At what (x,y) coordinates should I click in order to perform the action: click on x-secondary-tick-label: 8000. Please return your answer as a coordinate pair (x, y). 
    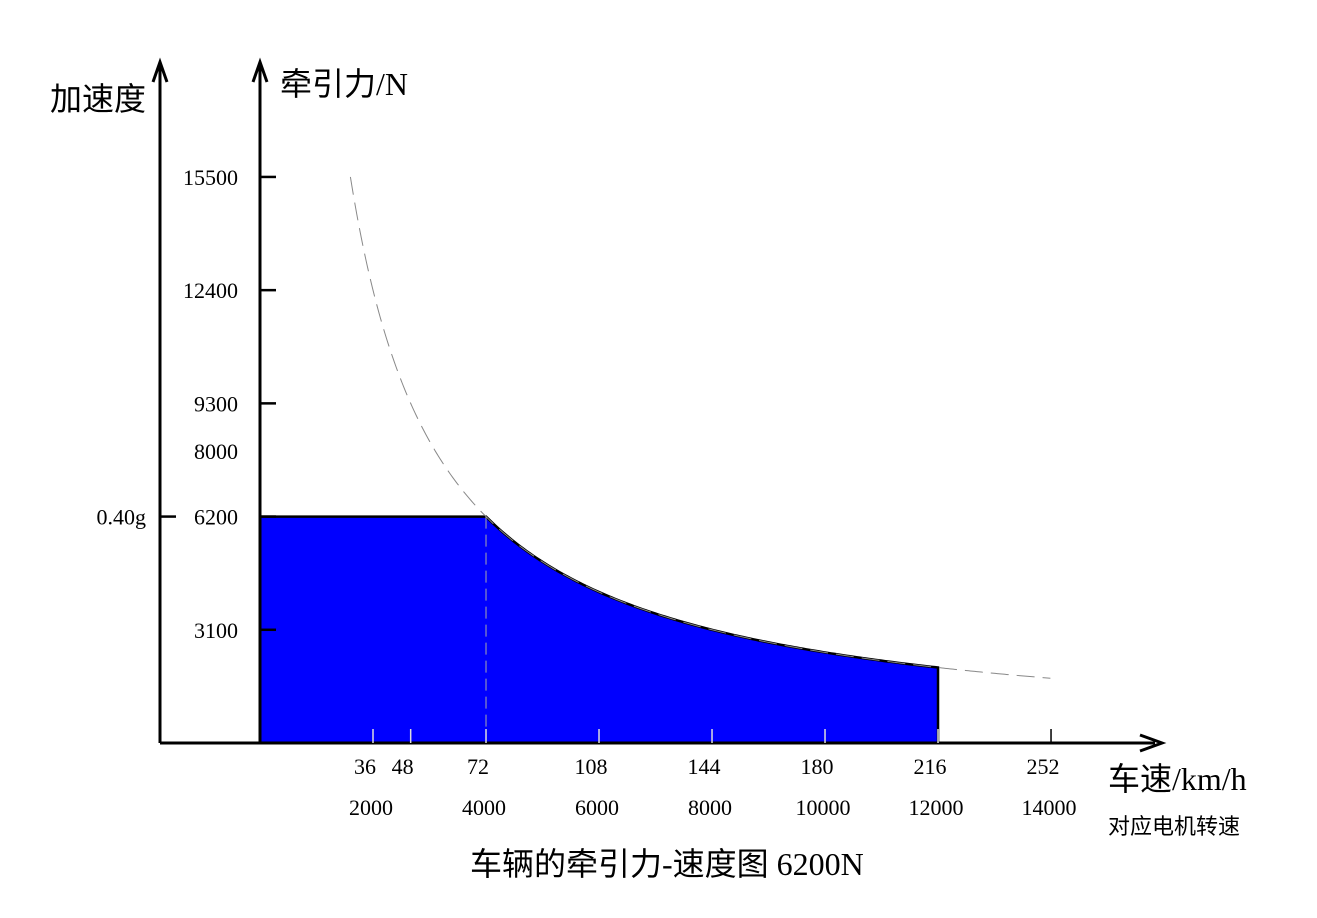
    Looking at the image, I should click on (710, 807).